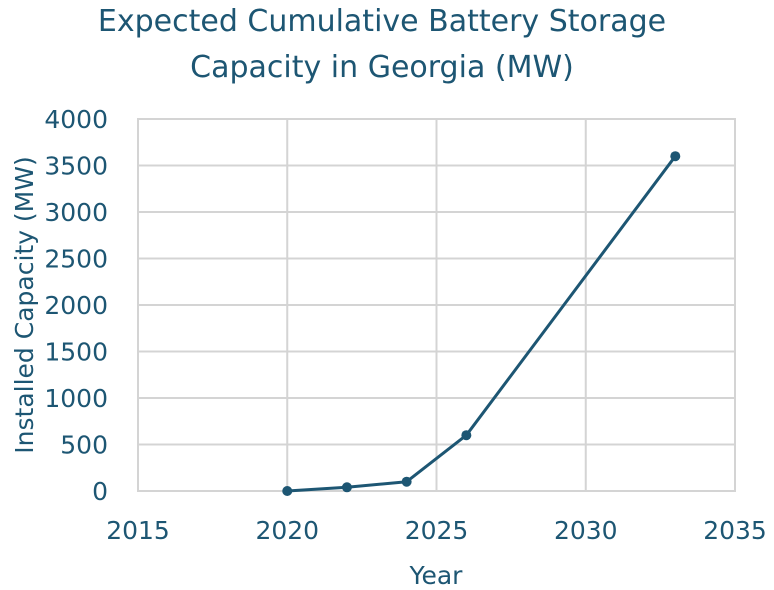 This screenshot has width=774, height=590. I want to click on y-tick-label: 3500, so click(76, 166).